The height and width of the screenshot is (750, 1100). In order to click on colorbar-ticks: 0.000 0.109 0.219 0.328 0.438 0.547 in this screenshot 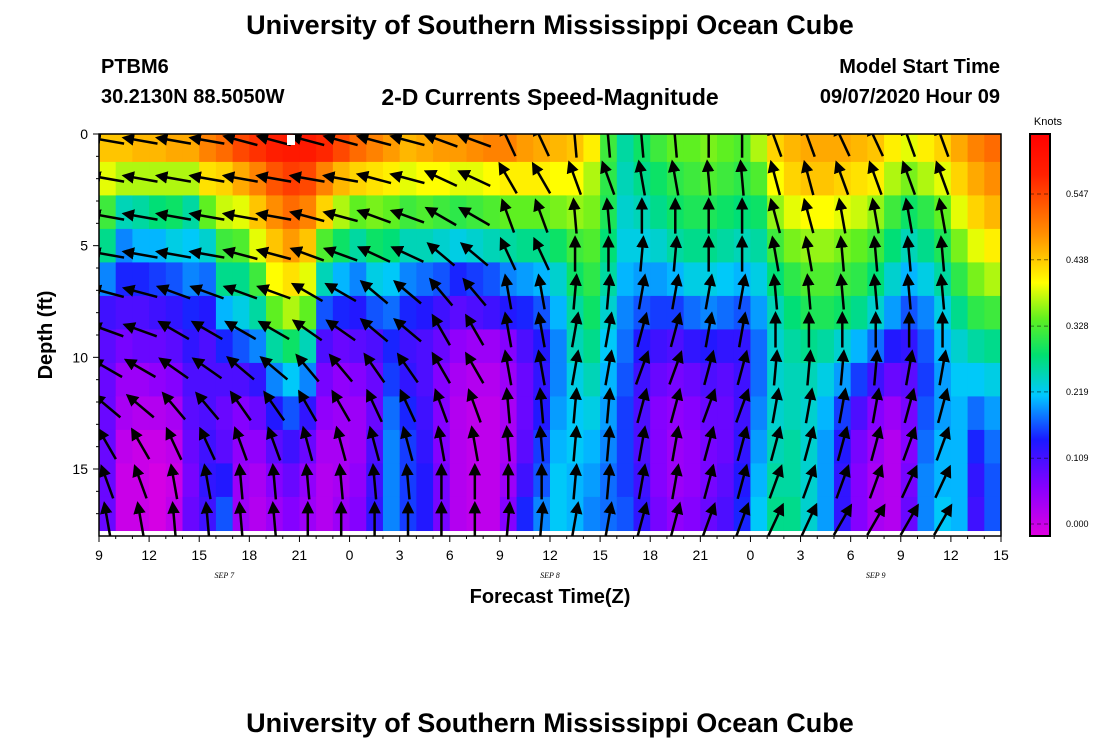, I will do `click(1059, 359)`.